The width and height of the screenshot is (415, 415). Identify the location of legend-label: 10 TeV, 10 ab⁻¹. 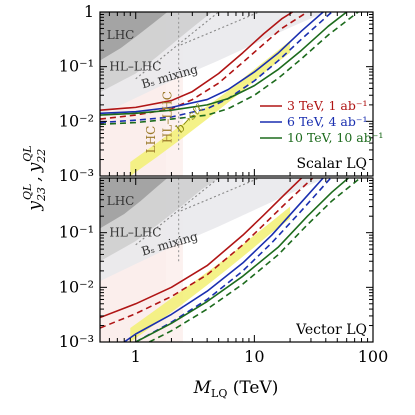
(335, 137).